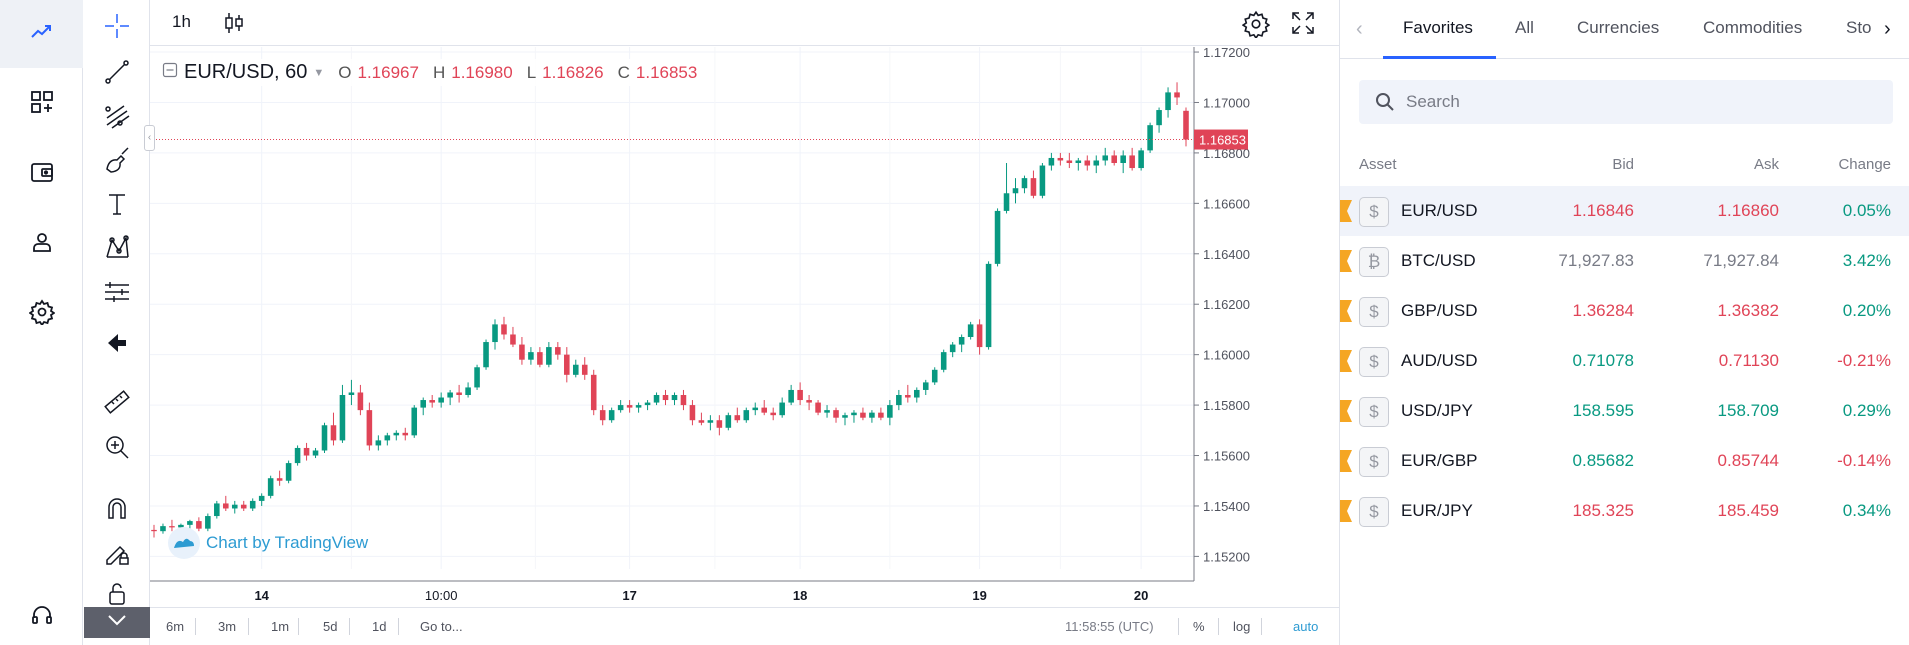 The image size is (1909, 645). What do you see at coordinates (1226, 102) in the screenshot?
I see `price-tick-label: 1.17000` at bounding box center [1226, 102].